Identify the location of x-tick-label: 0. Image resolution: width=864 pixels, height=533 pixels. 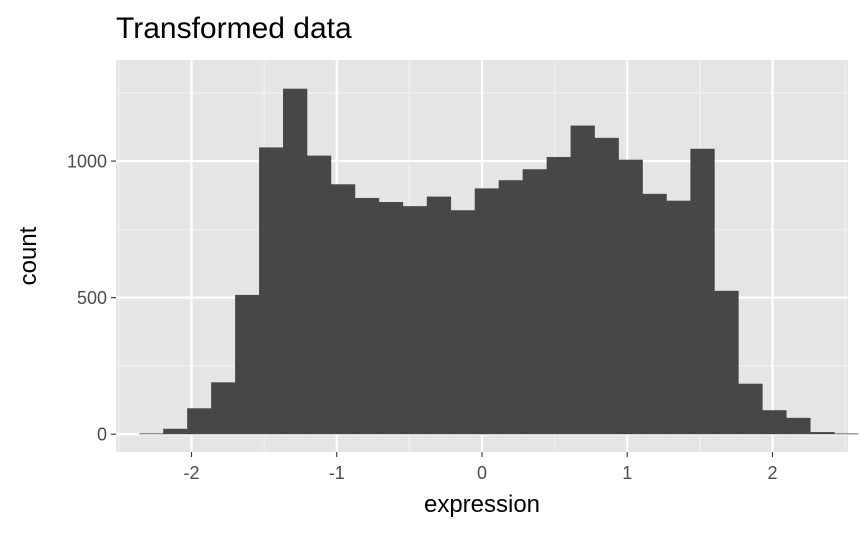
(482, 473).